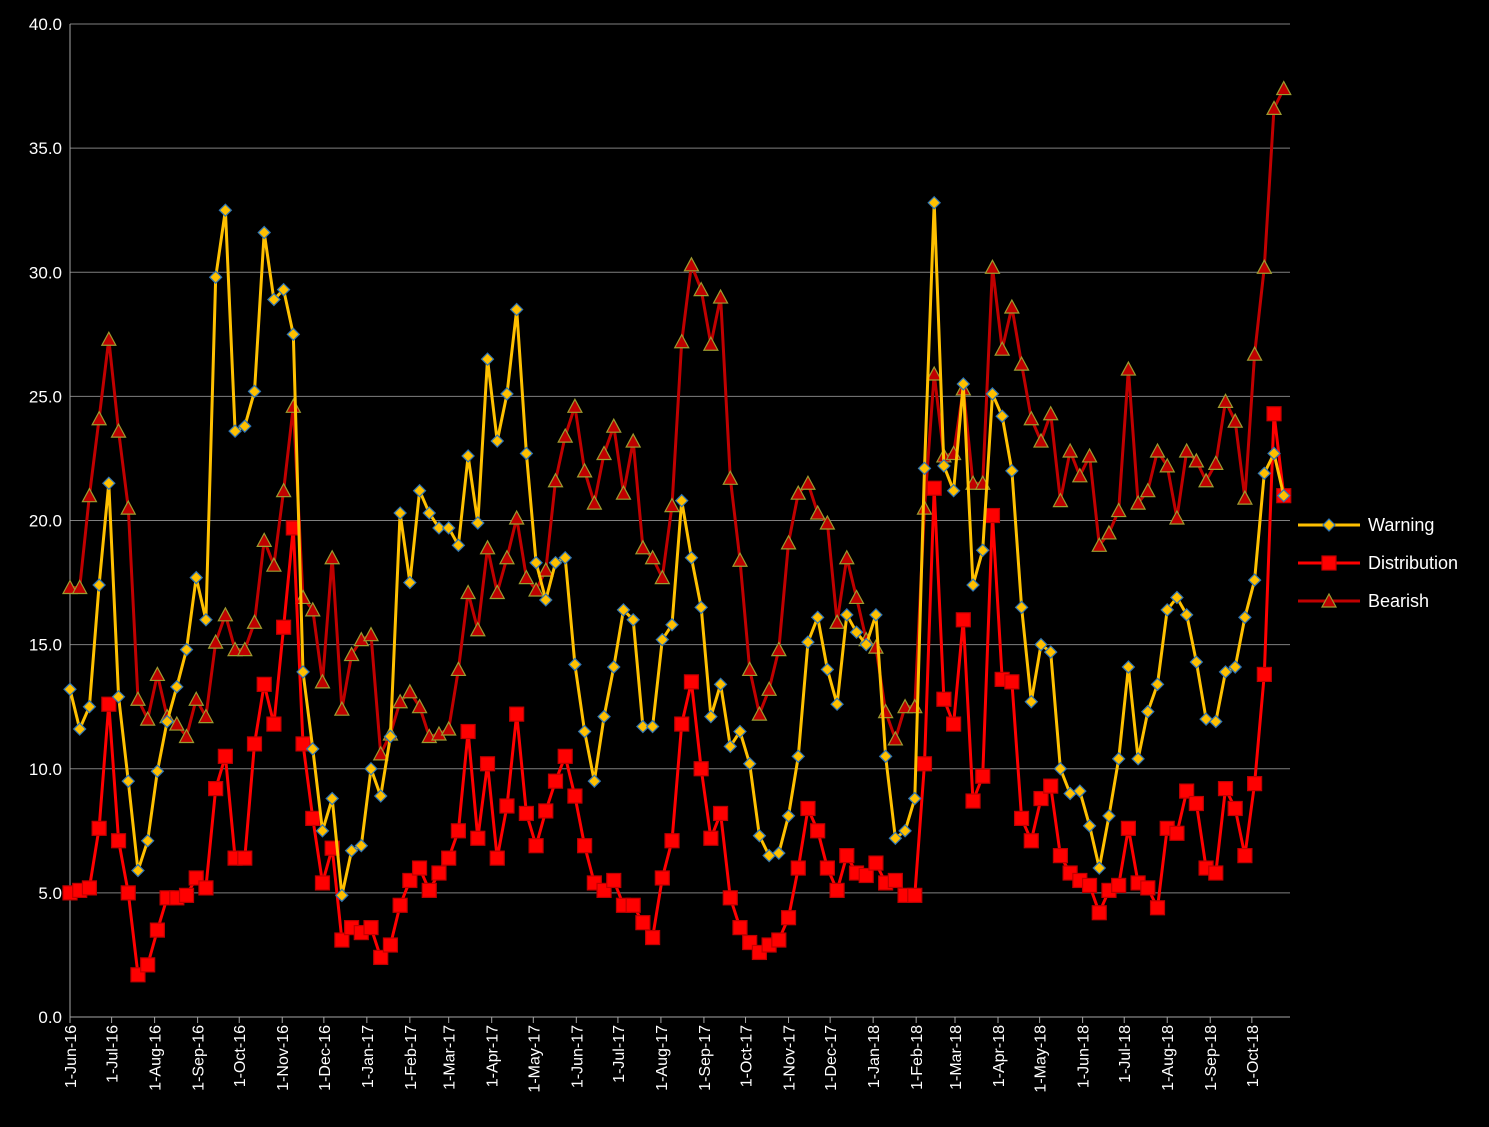 The height and width of the screenshot is (1127, 1489). I want to click on y-tick-label: 5.0, so click(50, 893).